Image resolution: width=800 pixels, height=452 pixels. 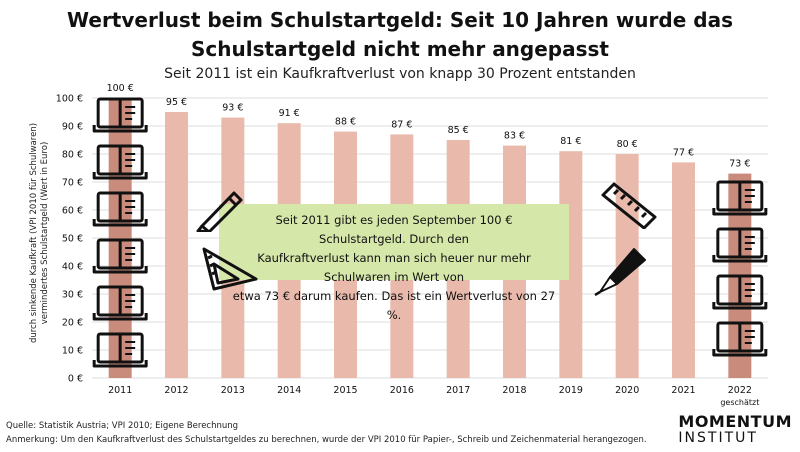 What do you see at coordinates (458, 390) in the screenshot?
I see `x-tick-label: 2017` at bounding box center [458, 390].